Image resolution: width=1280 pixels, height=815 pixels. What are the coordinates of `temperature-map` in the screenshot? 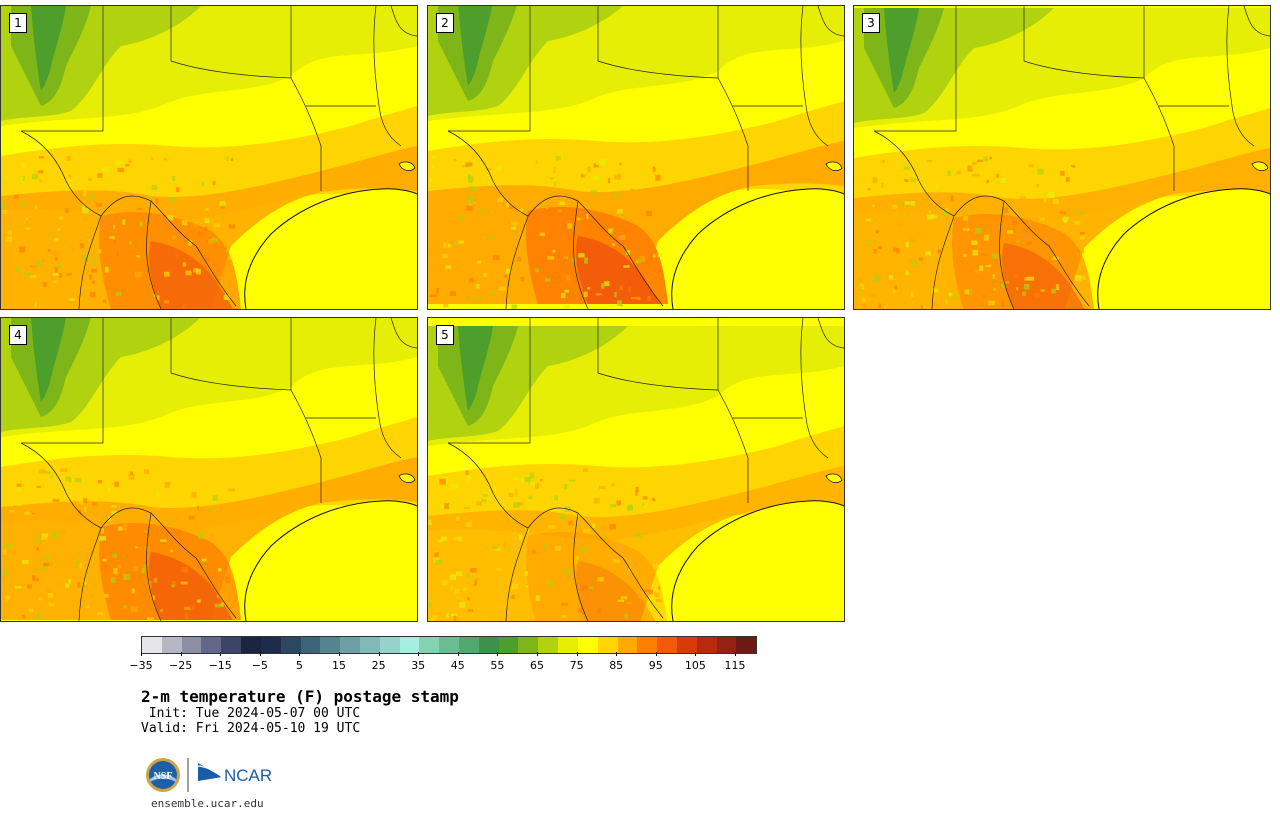 It's located at (636, 157).